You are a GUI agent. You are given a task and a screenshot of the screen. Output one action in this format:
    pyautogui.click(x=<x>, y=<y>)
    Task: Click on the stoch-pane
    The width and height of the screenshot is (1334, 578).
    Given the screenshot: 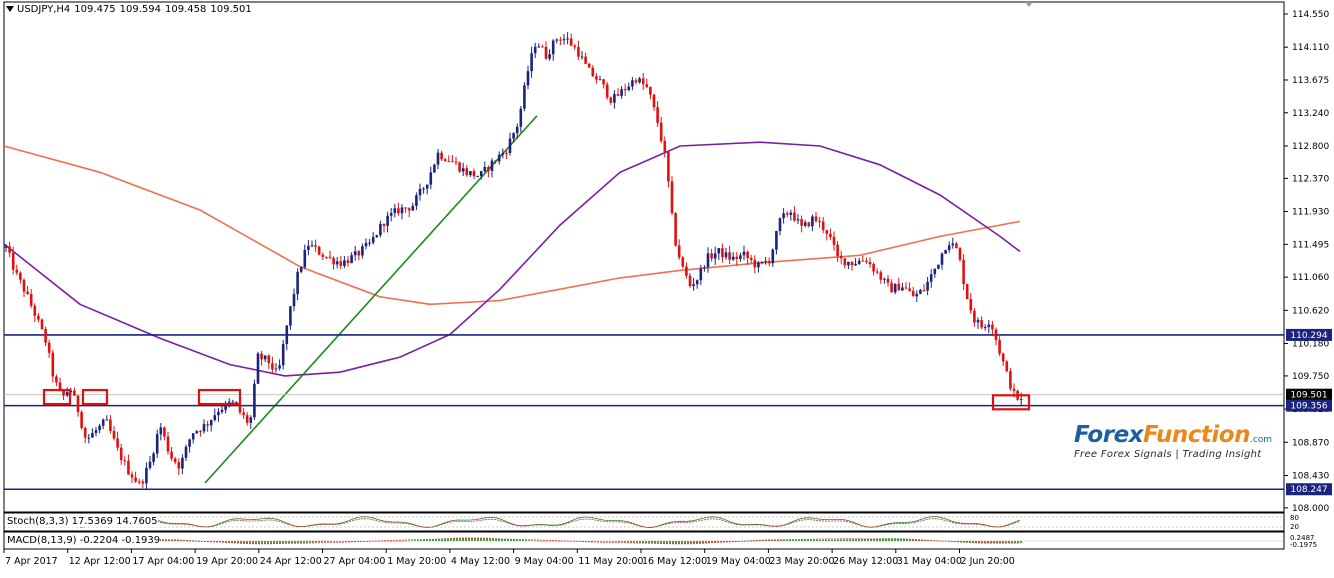 What is the action you would take?
    pyautogui.click(x=644, y=522)
    